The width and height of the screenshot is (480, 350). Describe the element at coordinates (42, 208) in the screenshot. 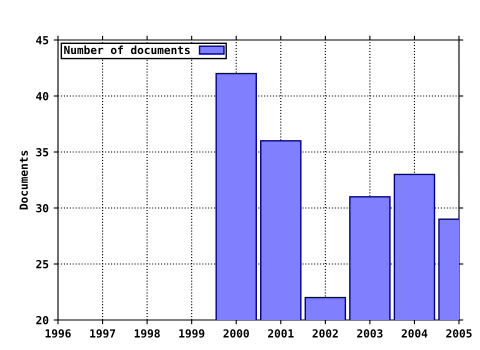

I see `y-tick-label: 30` at that location.